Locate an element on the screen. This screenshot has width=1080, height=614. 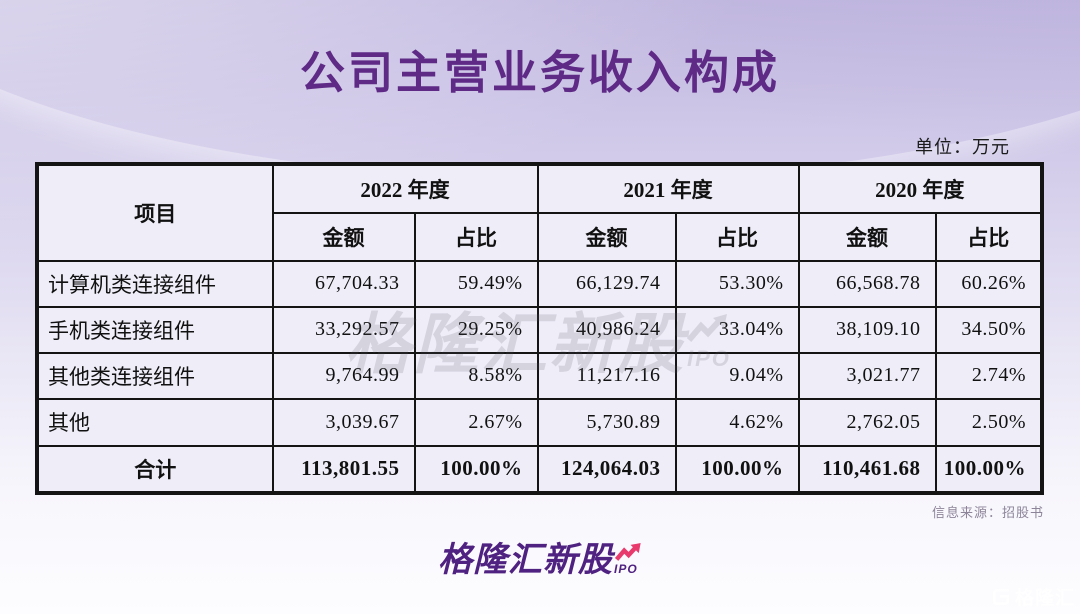
cell-amount: 5,730.89 is located at coordinates (606, 422).